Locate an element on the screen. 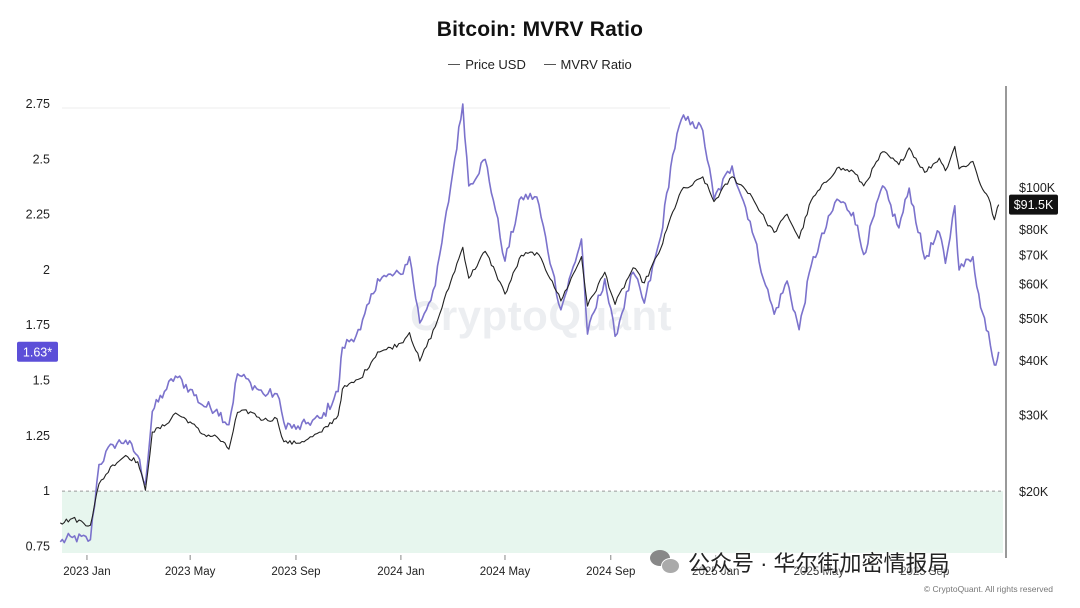 The image size is (1080, 608). x-tick-label: 2023 May is located at coordinates (190, 572).